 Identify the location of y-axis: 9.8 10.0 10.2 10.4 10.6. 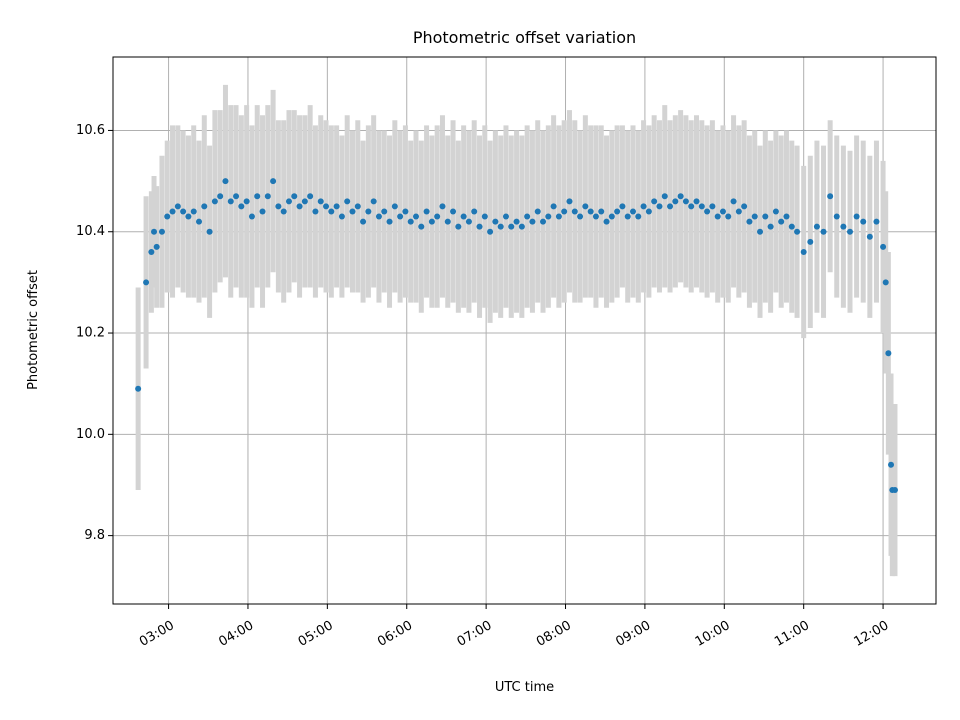
(94, 333).